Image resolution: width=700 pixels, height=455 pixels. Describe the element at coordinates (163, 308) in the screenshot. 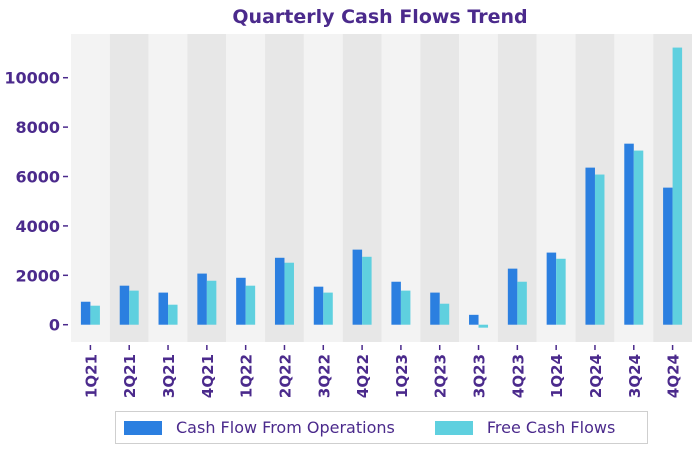

I see `bar-cfo-3Q21` at that location.